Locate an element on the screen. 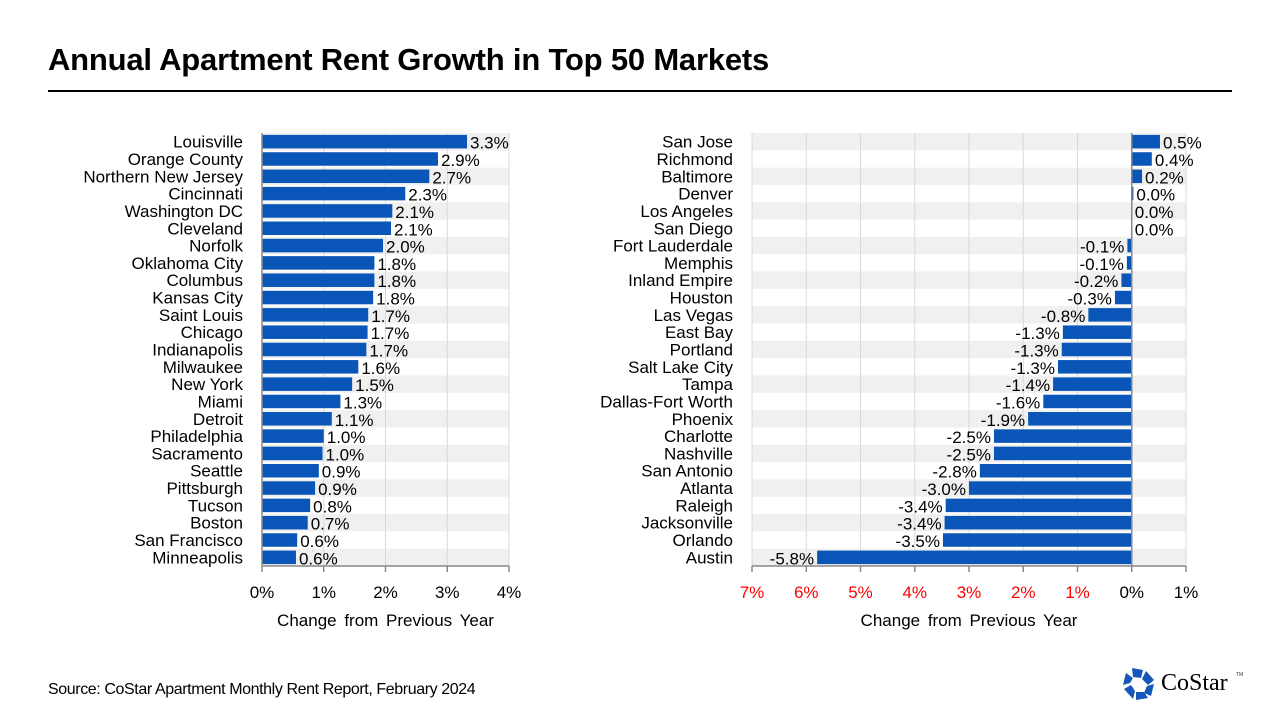  logo-trademark: TM is located at coordinates (1240, 675).